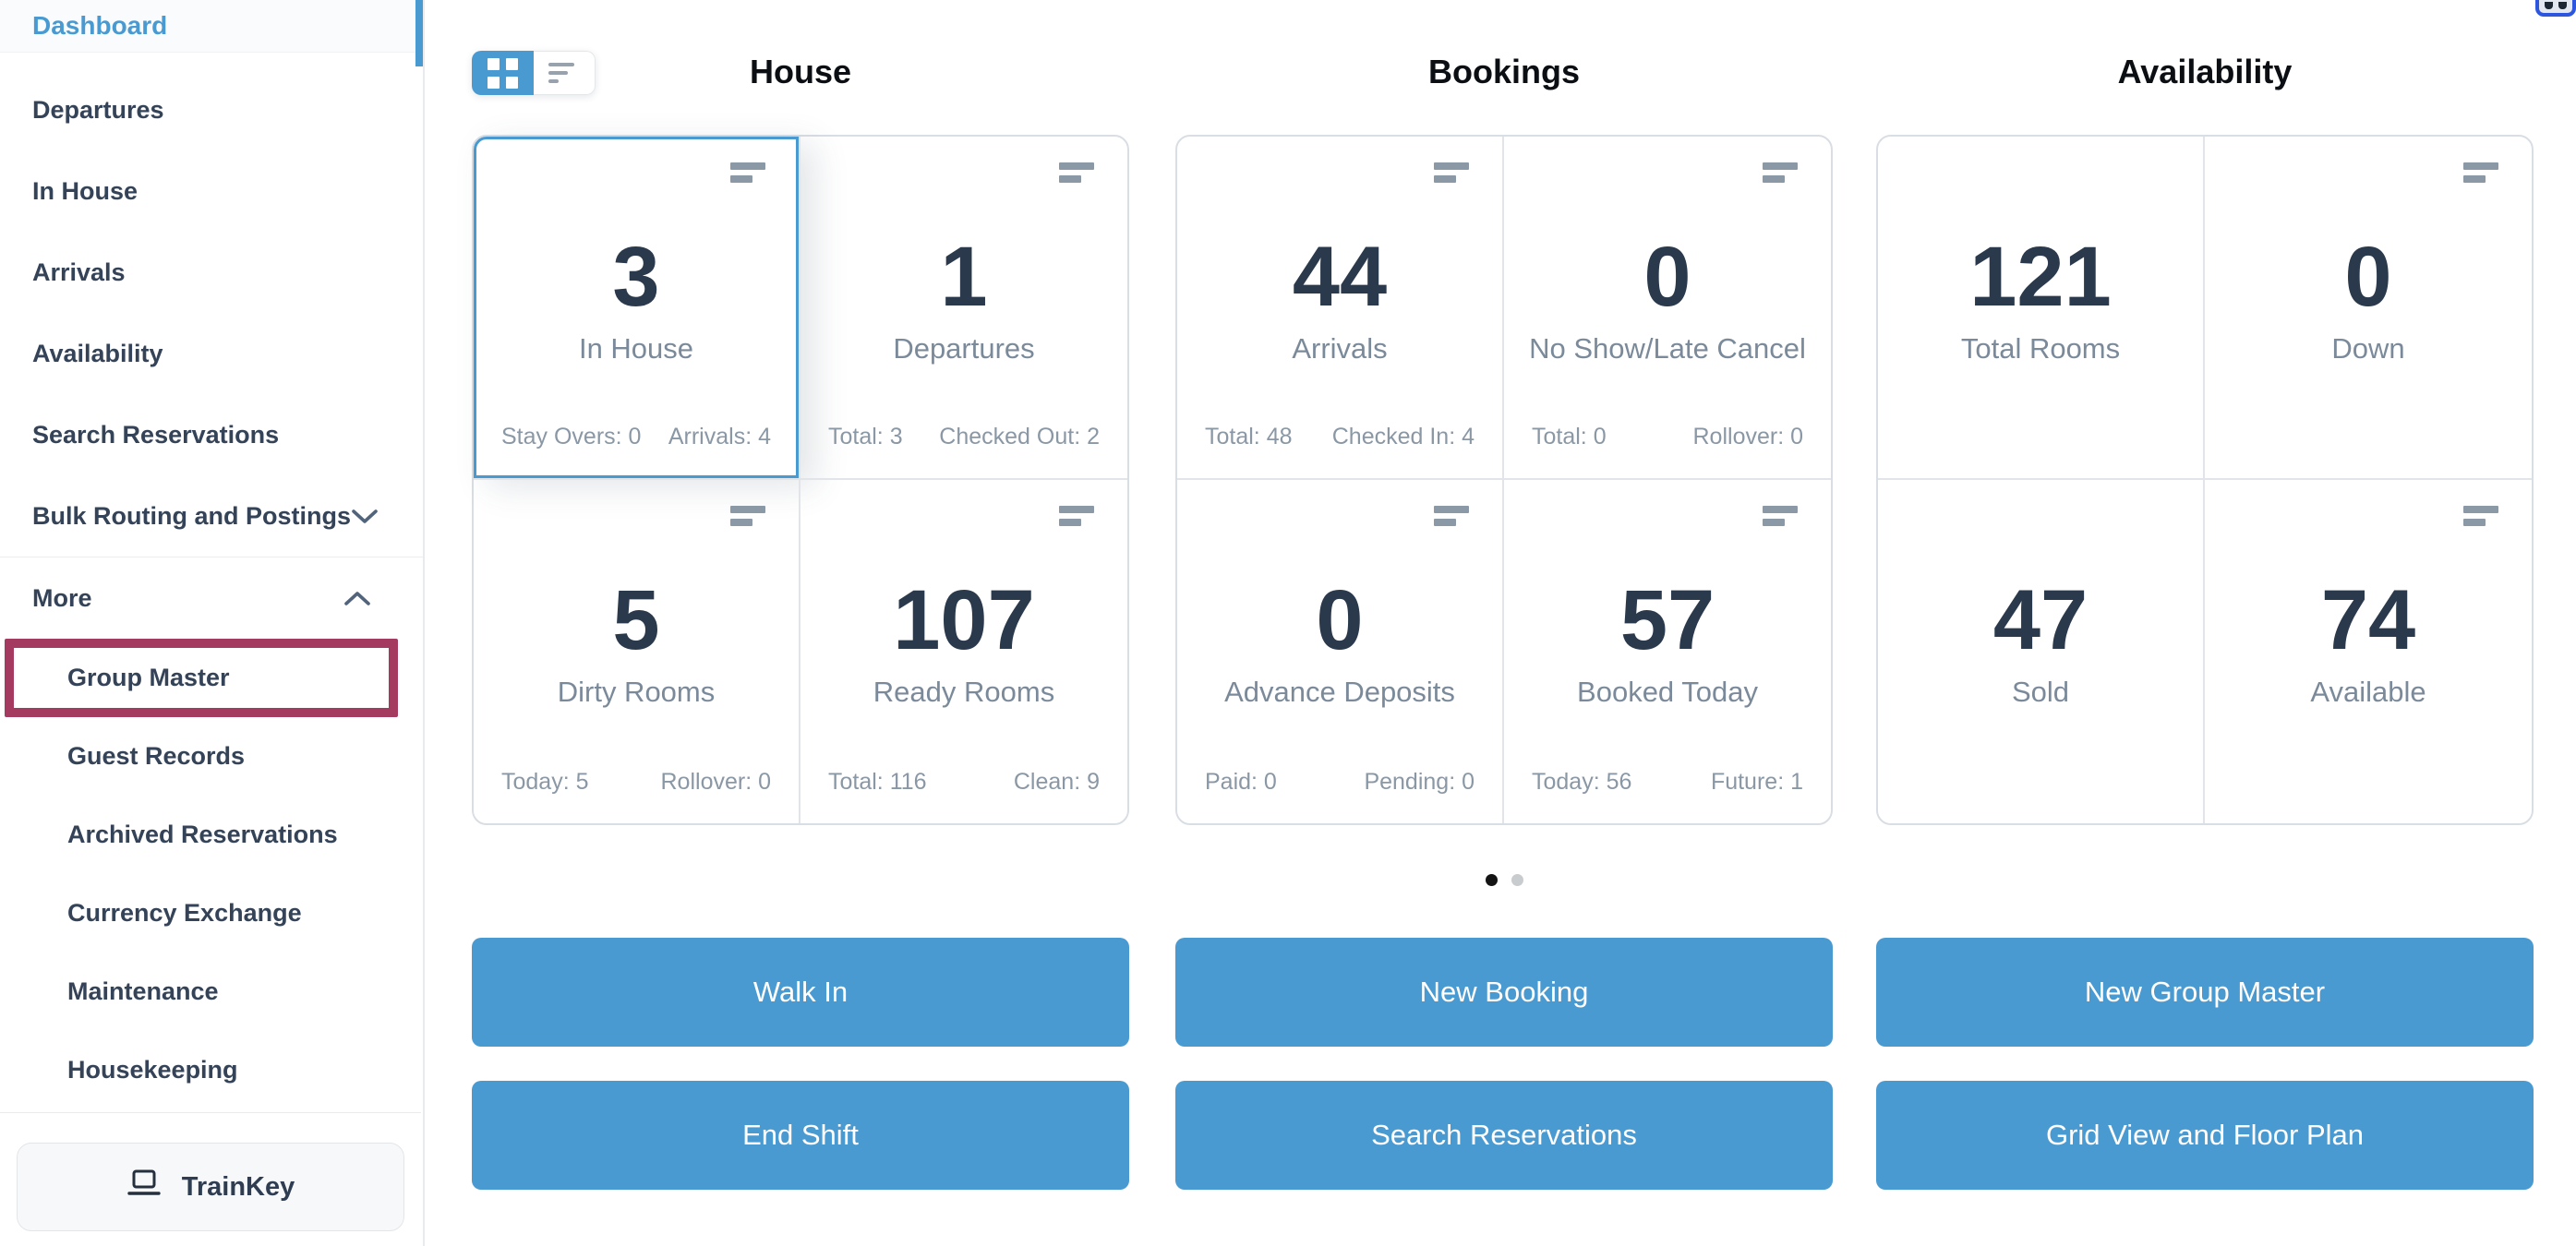 Image resolution: width=2576 pixels, height=1246 pixels. I want to click on stat-label: In House, so click(636, 348).